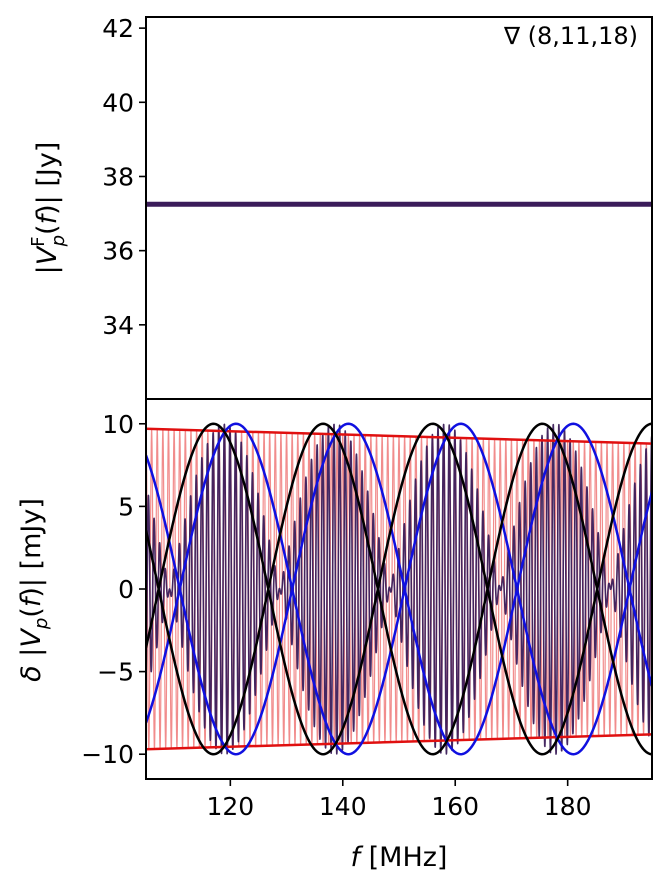 This screenshot has height=886, width=664. I want to click on top-y-tick-label: 36, so click(118, 251).